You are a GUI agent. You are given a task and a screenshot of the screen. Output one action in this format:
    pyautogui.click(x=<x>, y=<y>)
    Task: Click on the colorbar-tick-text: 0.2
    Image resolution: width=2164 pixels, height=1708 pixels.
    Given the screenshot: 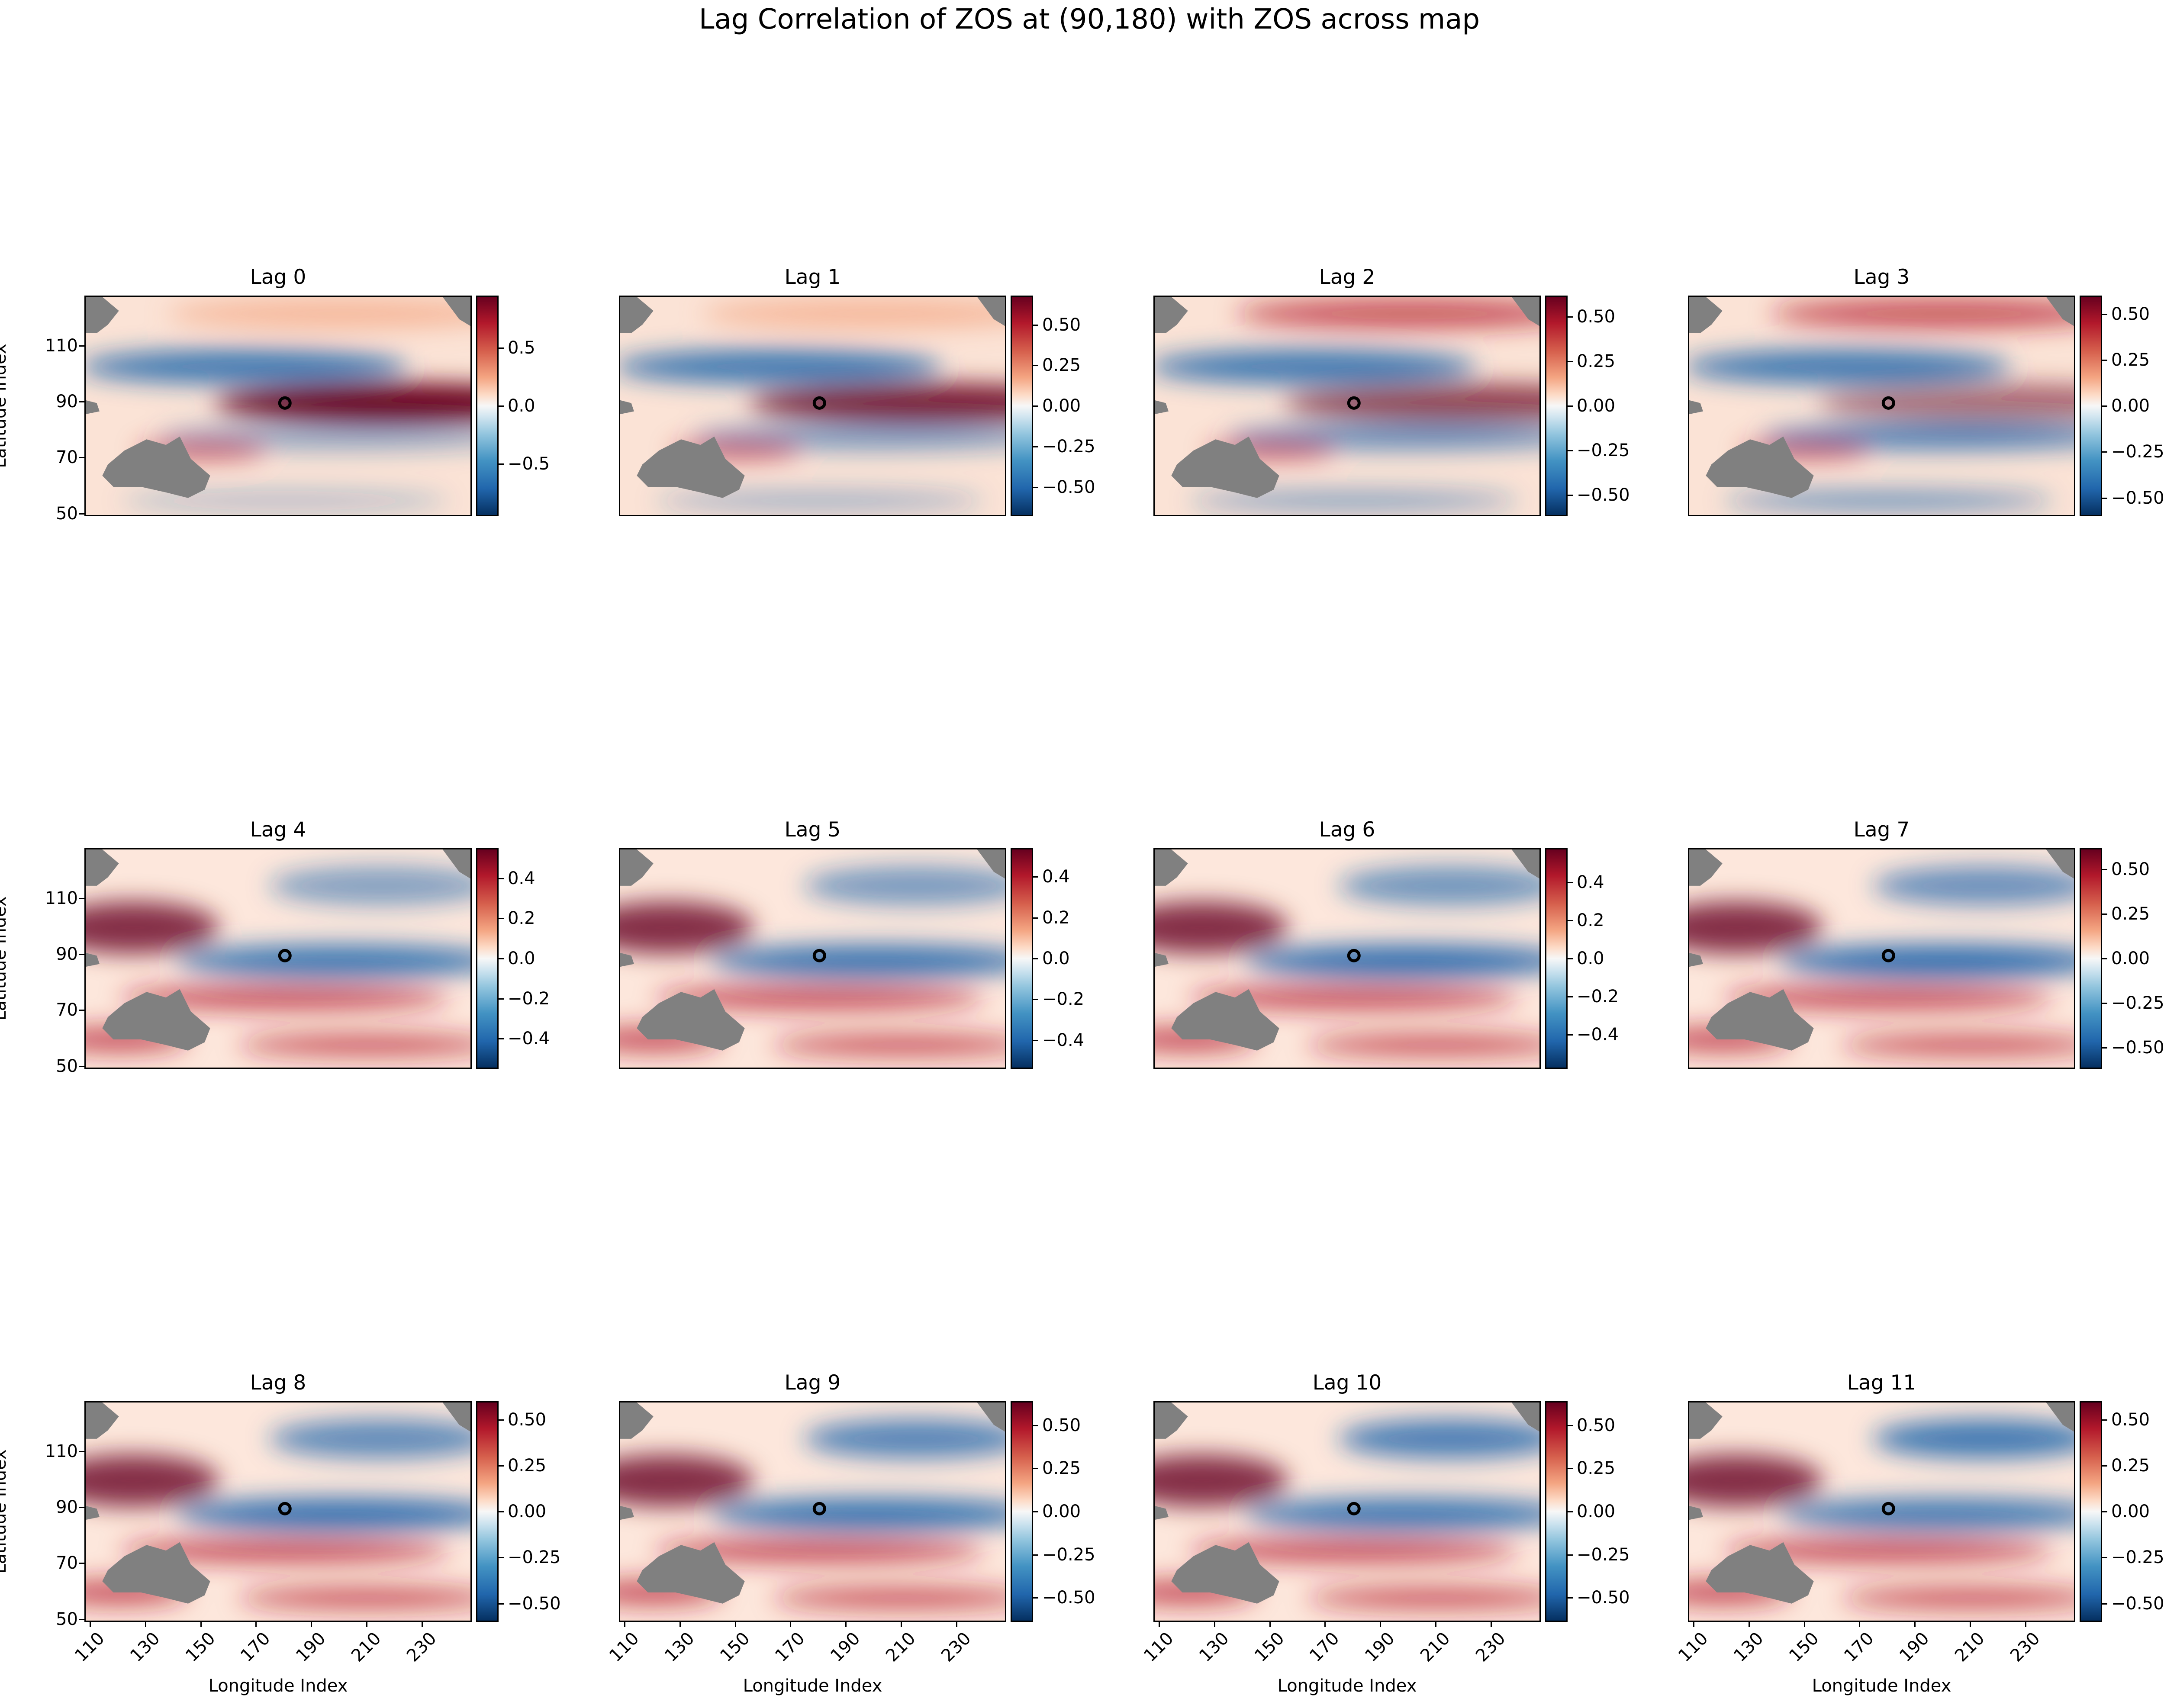 What is the action you would take?
    pyautogui.click(x=1056, y=917)
    